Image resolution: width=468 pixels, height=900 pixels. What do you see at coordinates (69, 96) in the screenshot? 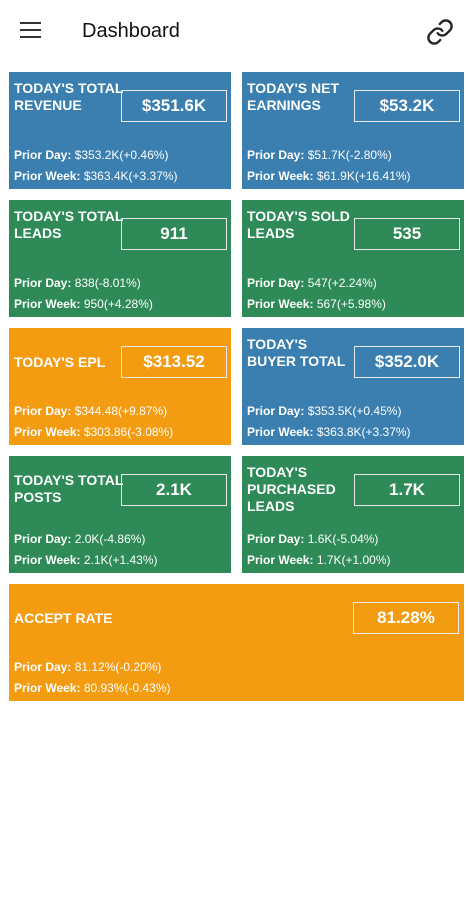
I see `card-label: TODAY'S TOTAL REVENUE` at bounding box center [69, 96].